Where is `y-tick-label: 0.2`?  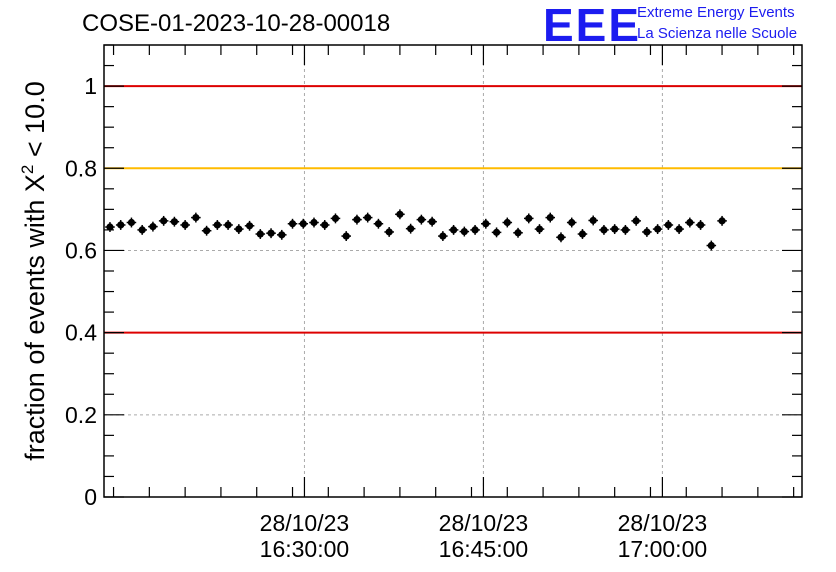
y-tick-label: 0.2 is located at coordinates (81, 415).